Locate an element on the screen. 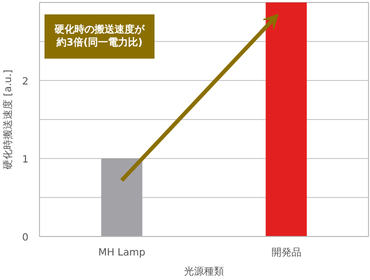  y-tick-label: 1 is located at coordinates (25, 160).